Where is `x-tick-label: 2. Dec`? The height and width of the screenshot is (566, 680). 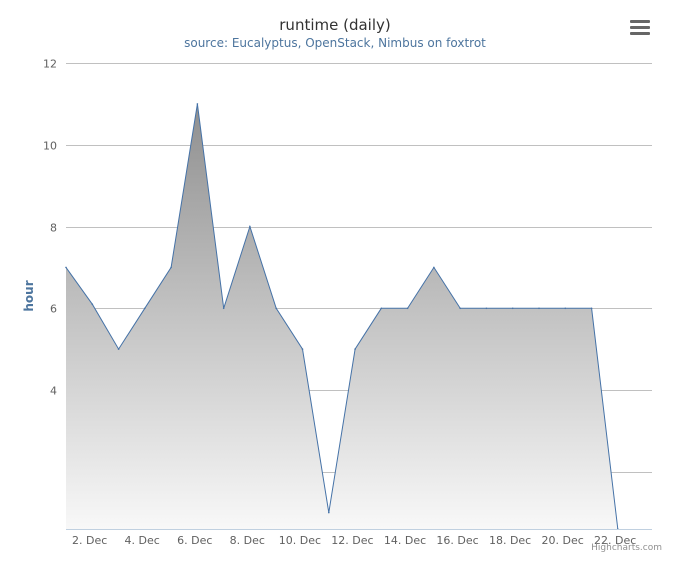 x-tick-label: 2. Dec is located at coordinates (89, 540).